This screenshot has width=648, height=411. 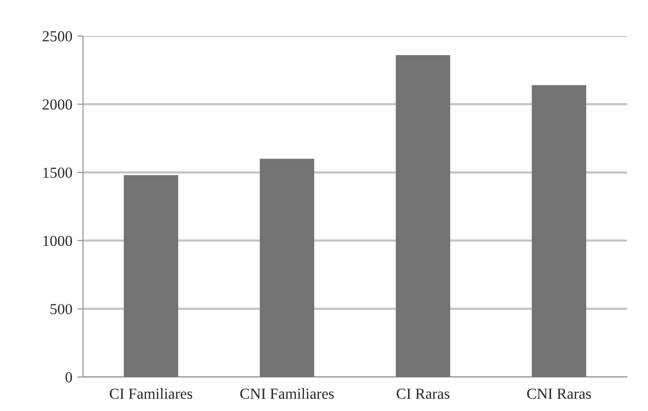 What do you see at coordinates (57, 36) in the screenshot?
I see `y-tick-label: 2500` at bounding box center [57, 36].